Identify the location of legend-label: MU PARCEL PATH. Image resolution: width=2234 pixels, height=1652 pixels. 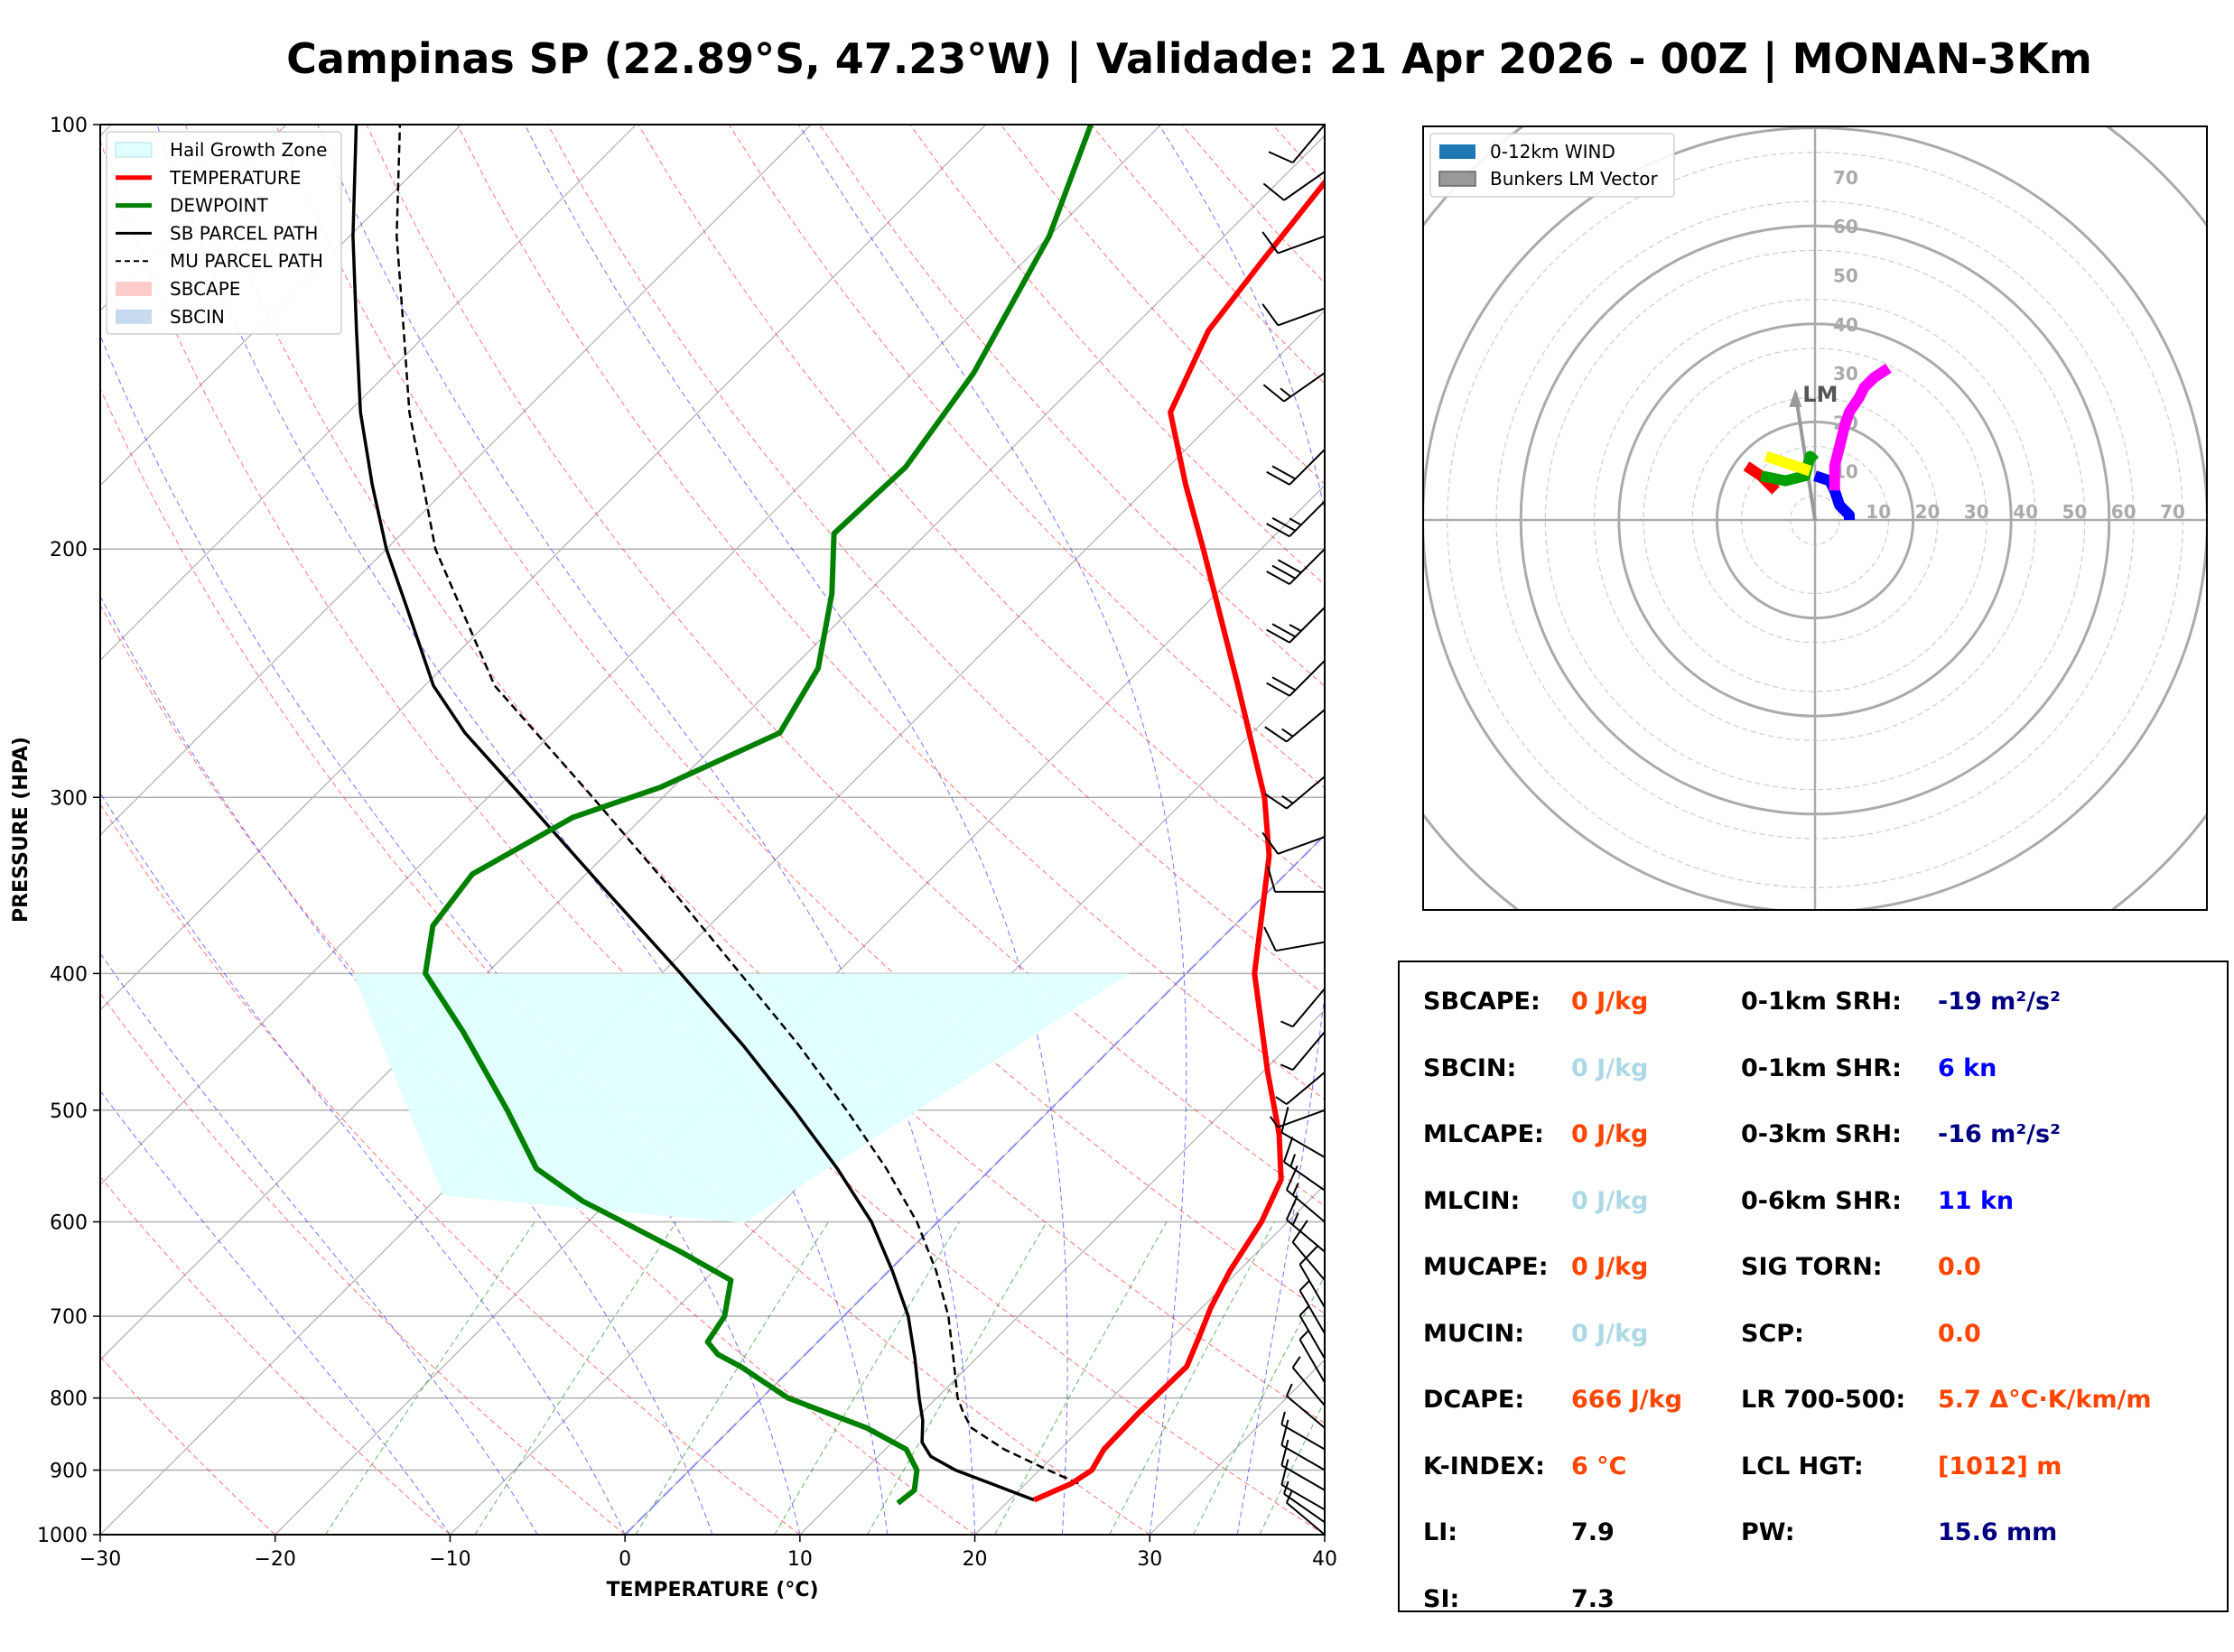
(246, 261).